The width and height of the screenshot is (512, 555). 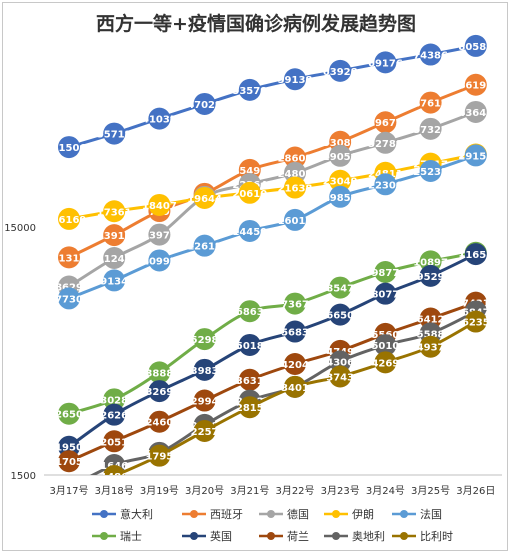 I want to click on data-label: 32781, so click(x=385, y=144).